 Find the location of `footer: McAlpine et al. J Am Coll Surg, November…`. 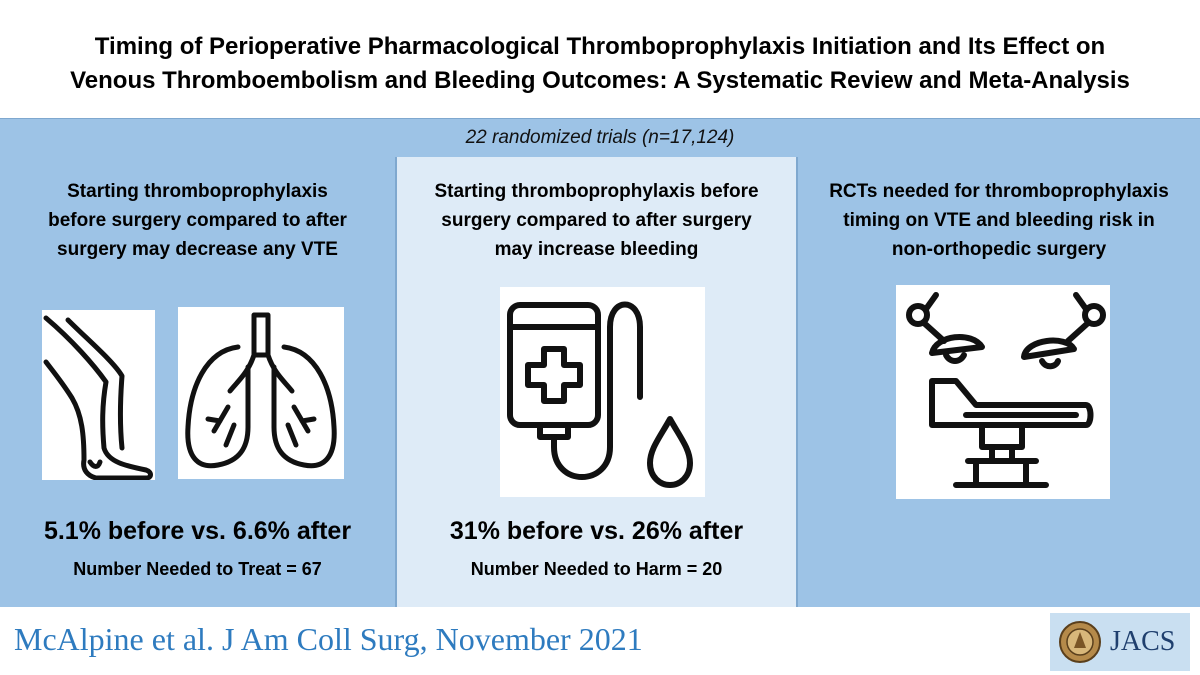

footer: McAlpine et al. J Am Coll Surg, November… is located at coordinates (600, 641).